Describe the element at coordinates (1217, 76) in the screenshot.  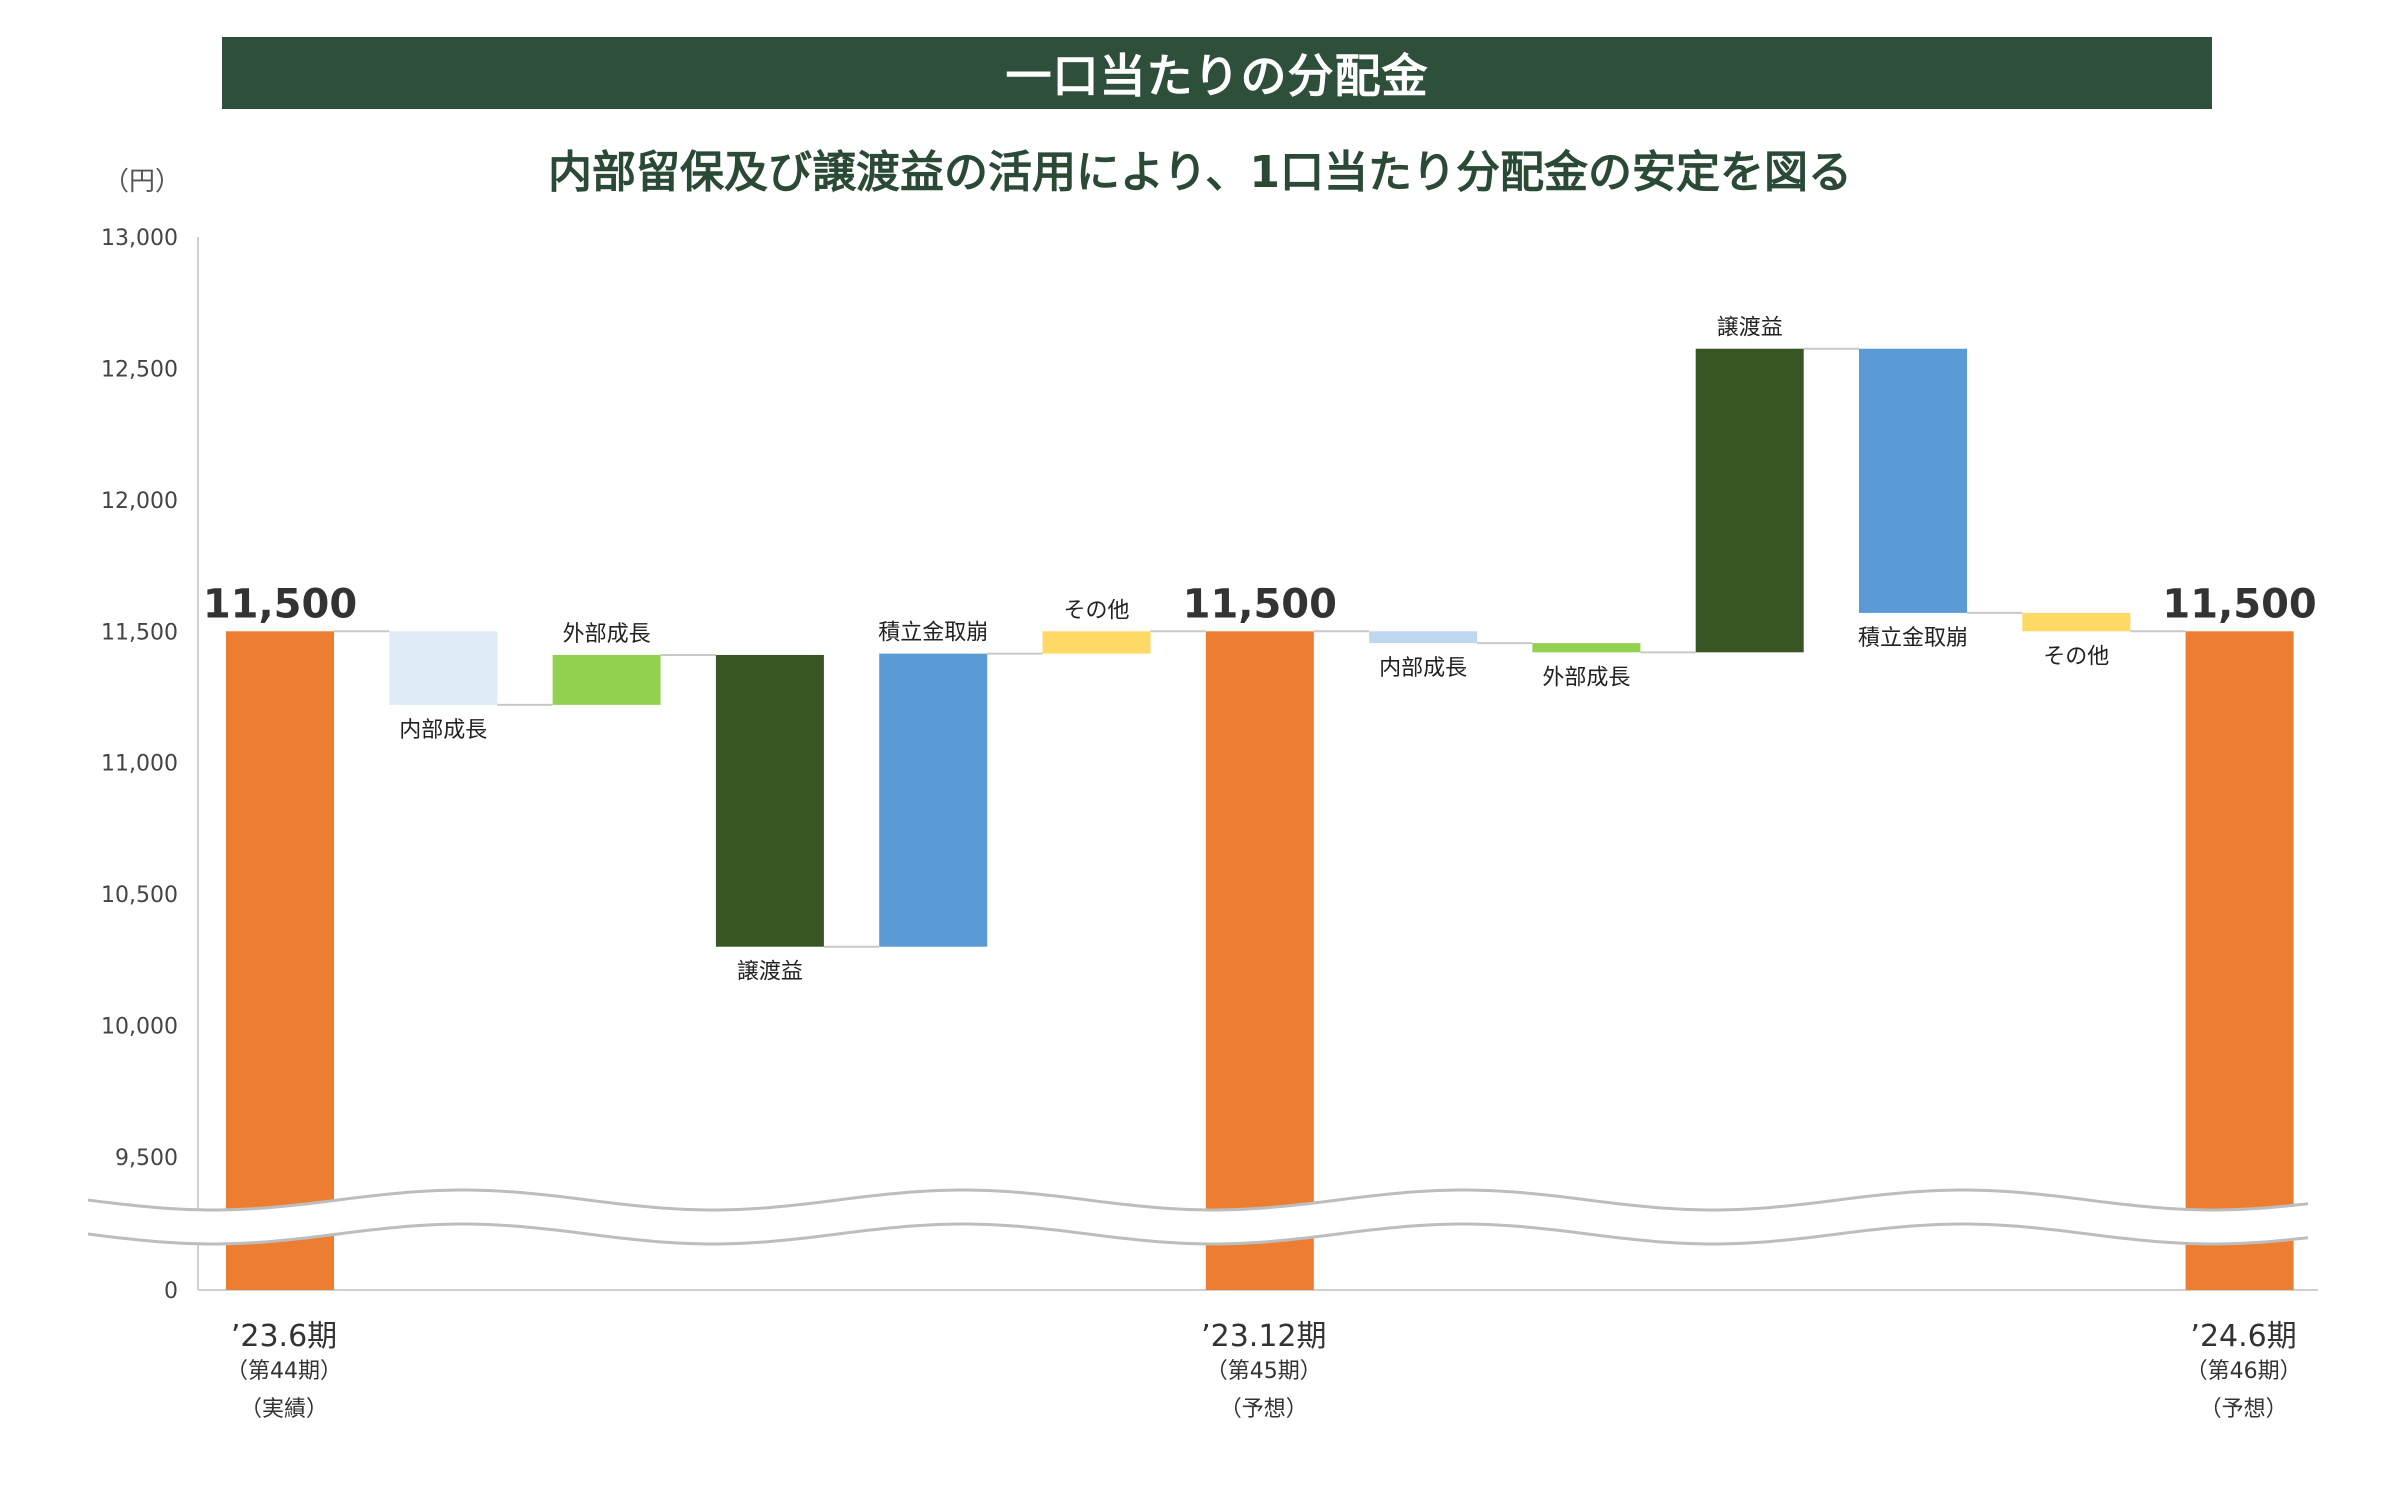
I see `chart-title: 一口当たりの分配金` at that location.